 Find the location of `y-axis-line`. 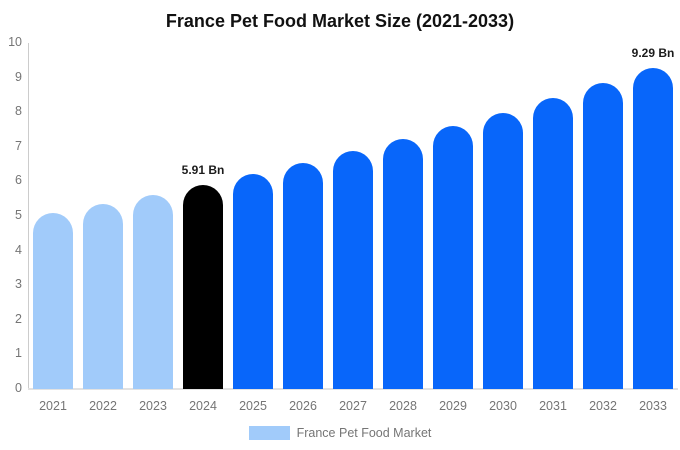

y-axis-line is located at coordinates (28, 216).